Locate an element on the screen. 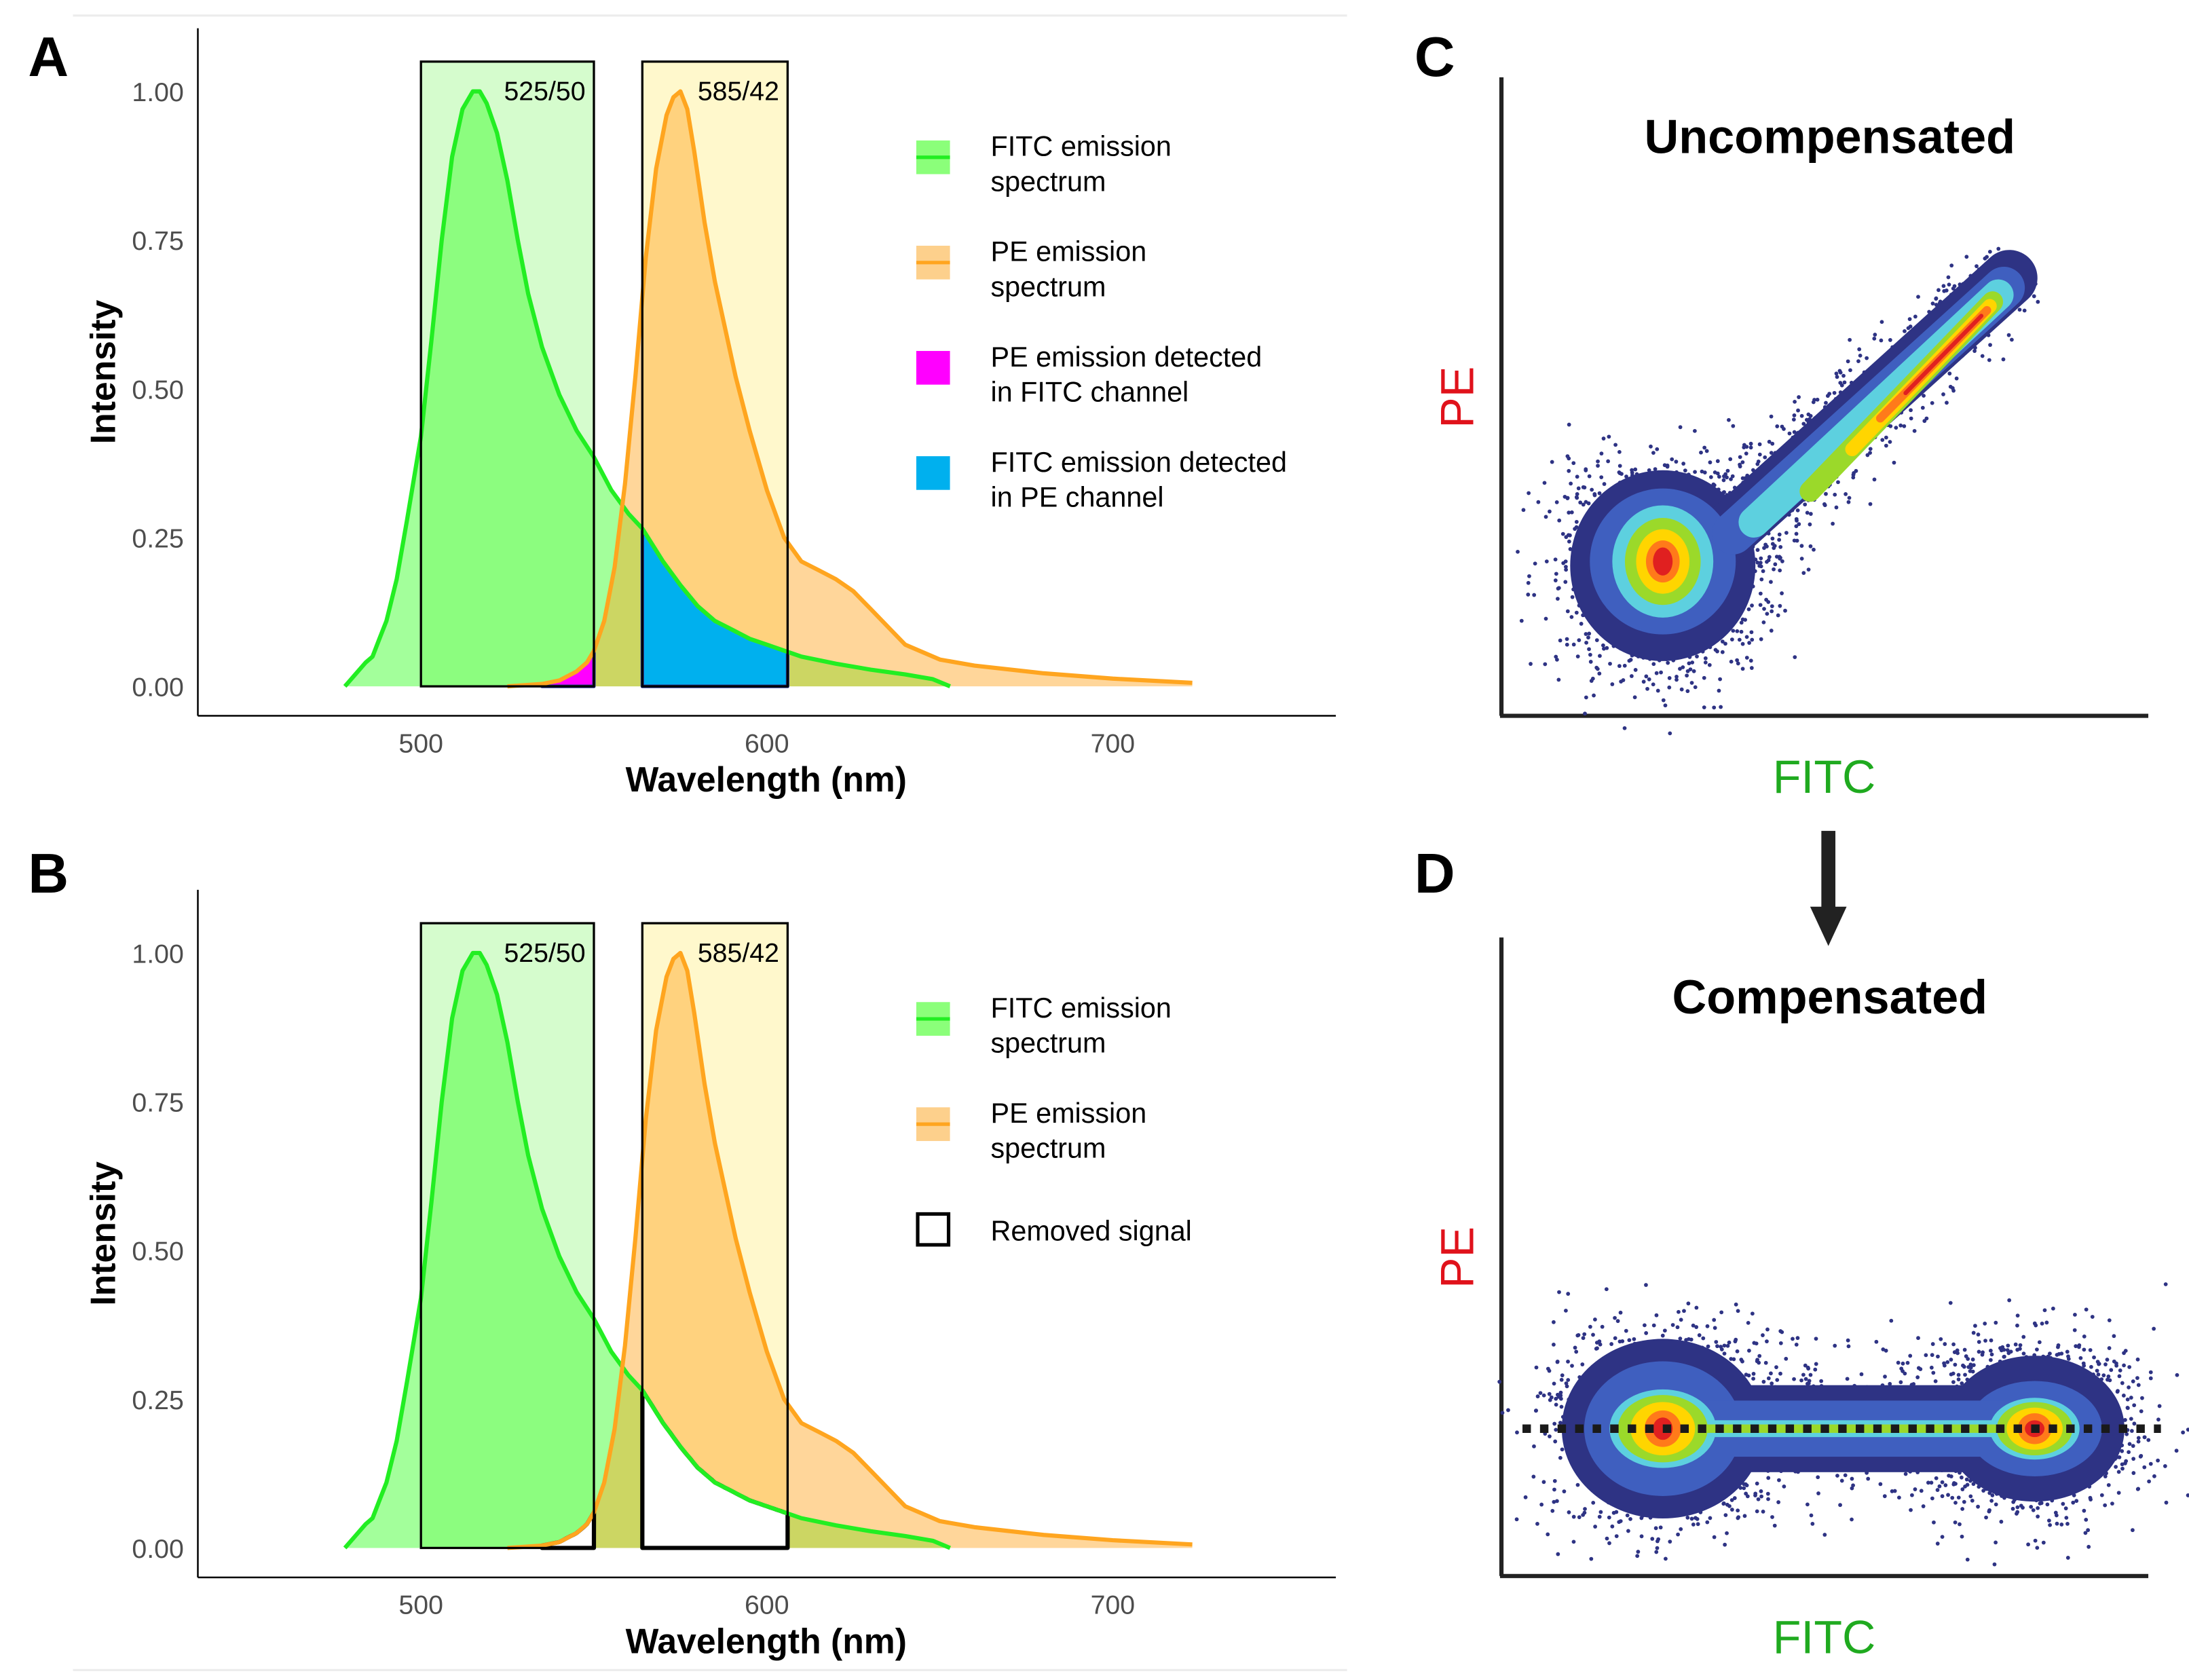  pe-emission-line is located at coordinates (850, 1250).